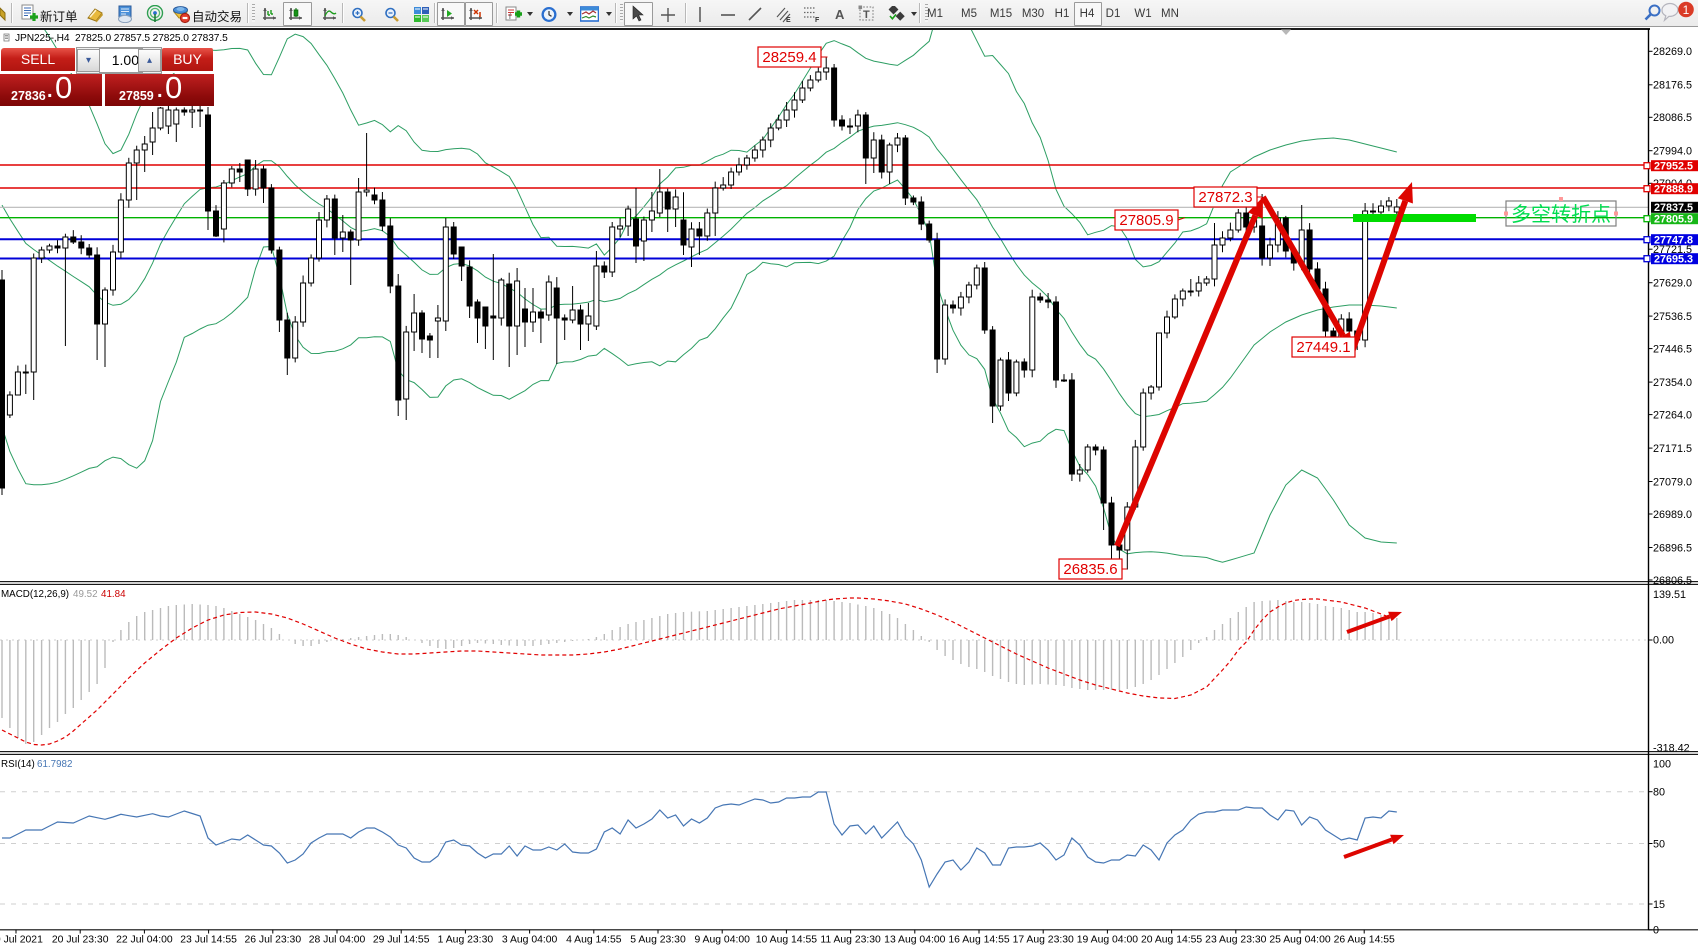 The height and width of the screenshot is (947, 1698). Describe the element at coordinates (1672, 317) in the screenshot. I see `svg-text: 27536.5` at that location.